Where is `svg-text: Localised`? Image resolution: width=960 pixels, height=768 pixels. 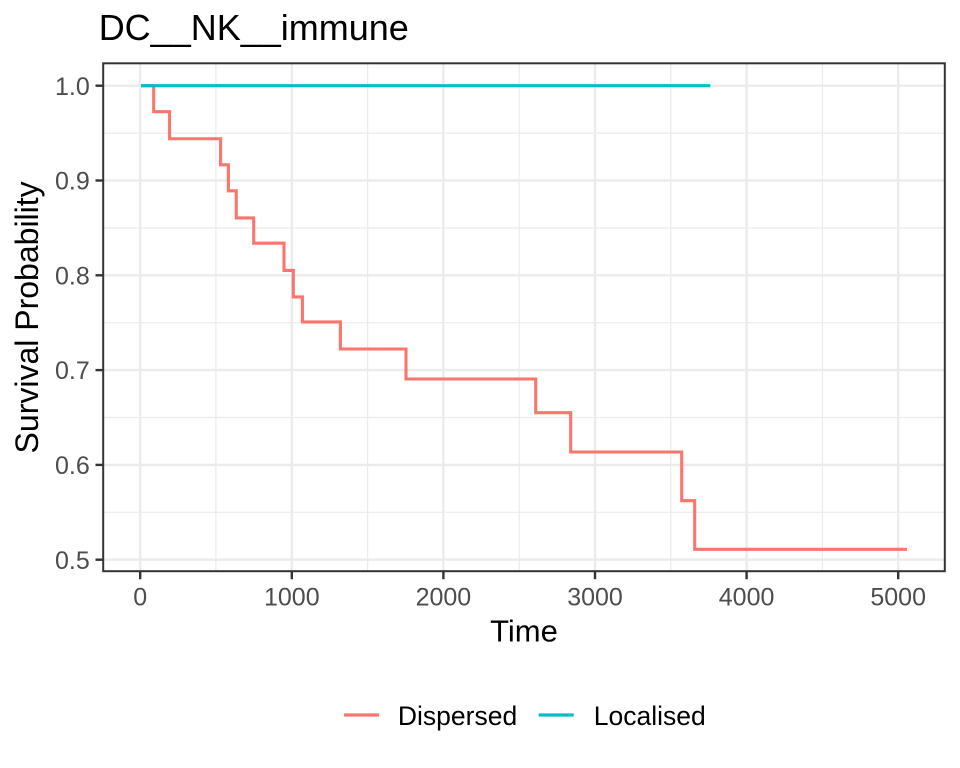 svg-text: Localised is located at coordinates (650, 716).